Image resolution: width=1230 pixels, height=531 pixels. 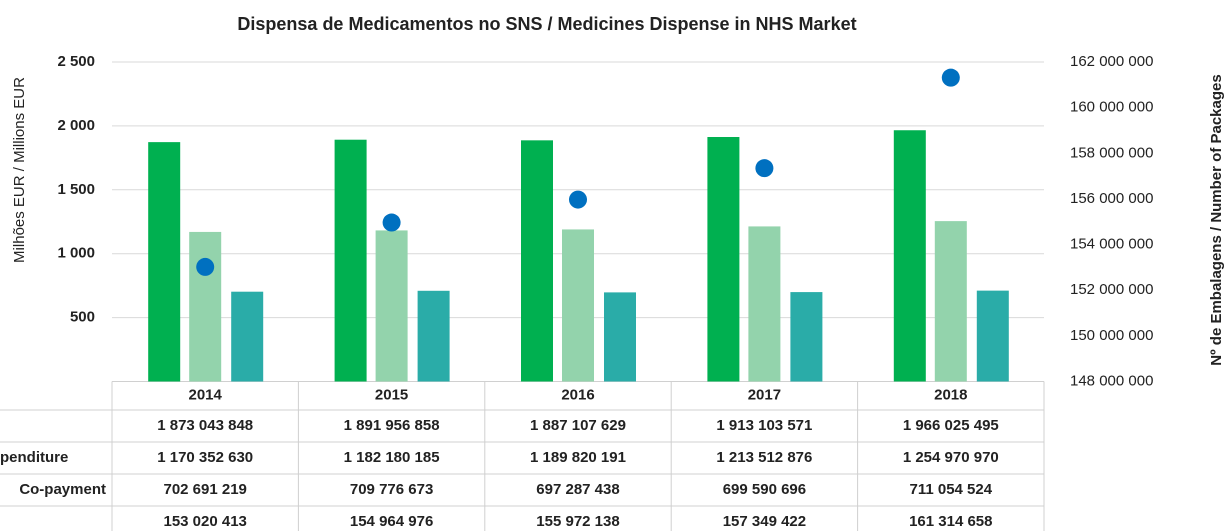 I want to click on y2-tick-label: 148 000 000, so click(x=1111, y=380).